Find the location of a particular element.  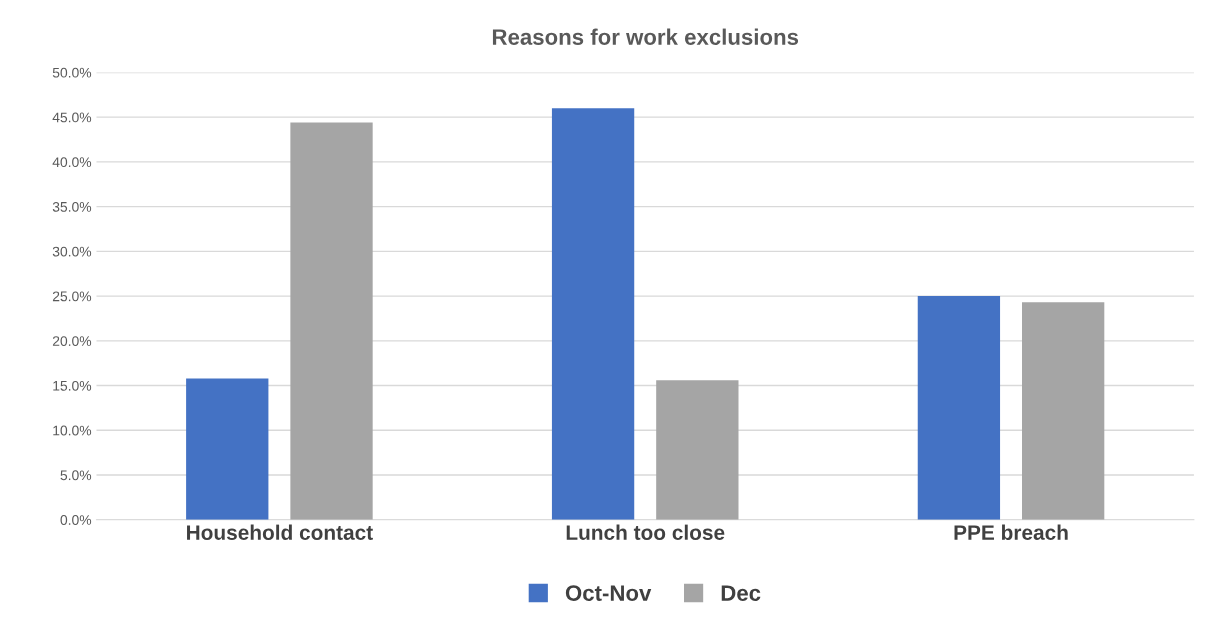

y-tick-label: 50.0% is located at coordinates (72, 72).